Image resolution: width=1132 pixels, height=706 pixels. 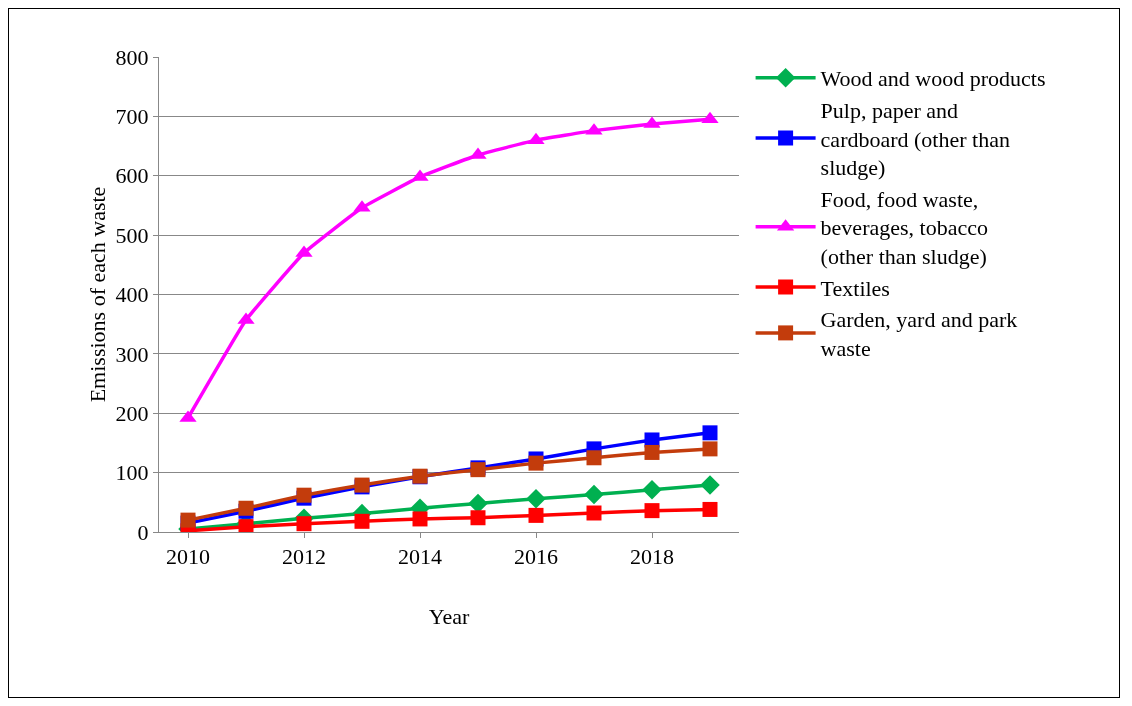 I want to click on y-tick-label: 300, so click(x=132, y=354).